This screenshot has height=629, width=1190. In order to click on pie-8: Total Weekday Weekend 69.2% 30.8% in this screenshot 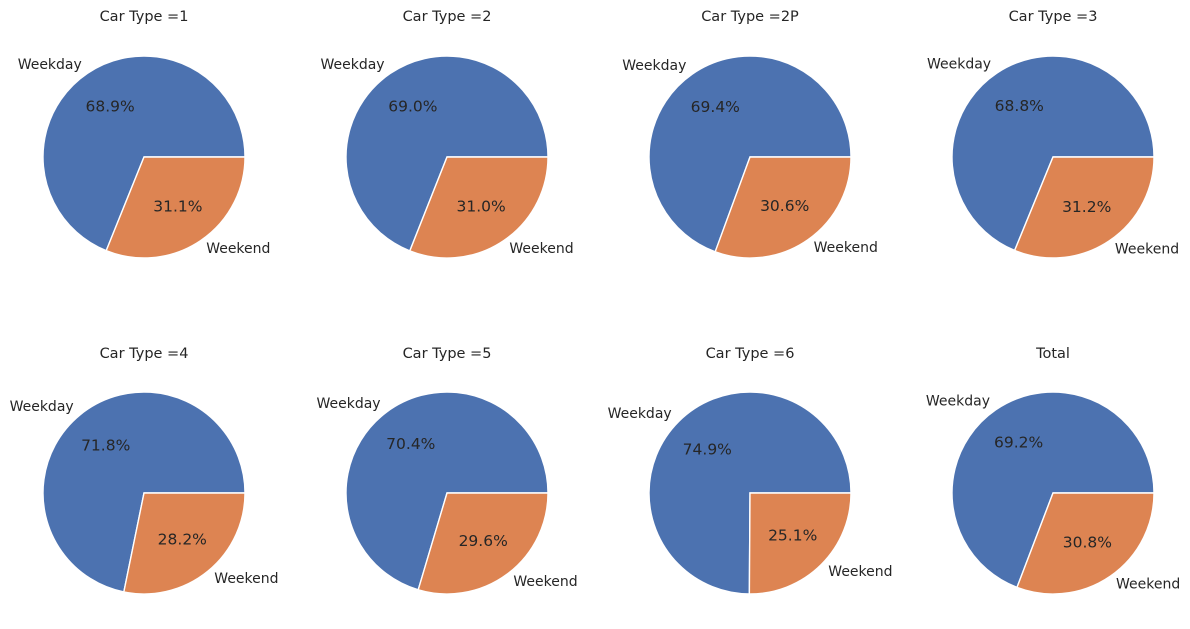, I will do `click(1053, 470)`.